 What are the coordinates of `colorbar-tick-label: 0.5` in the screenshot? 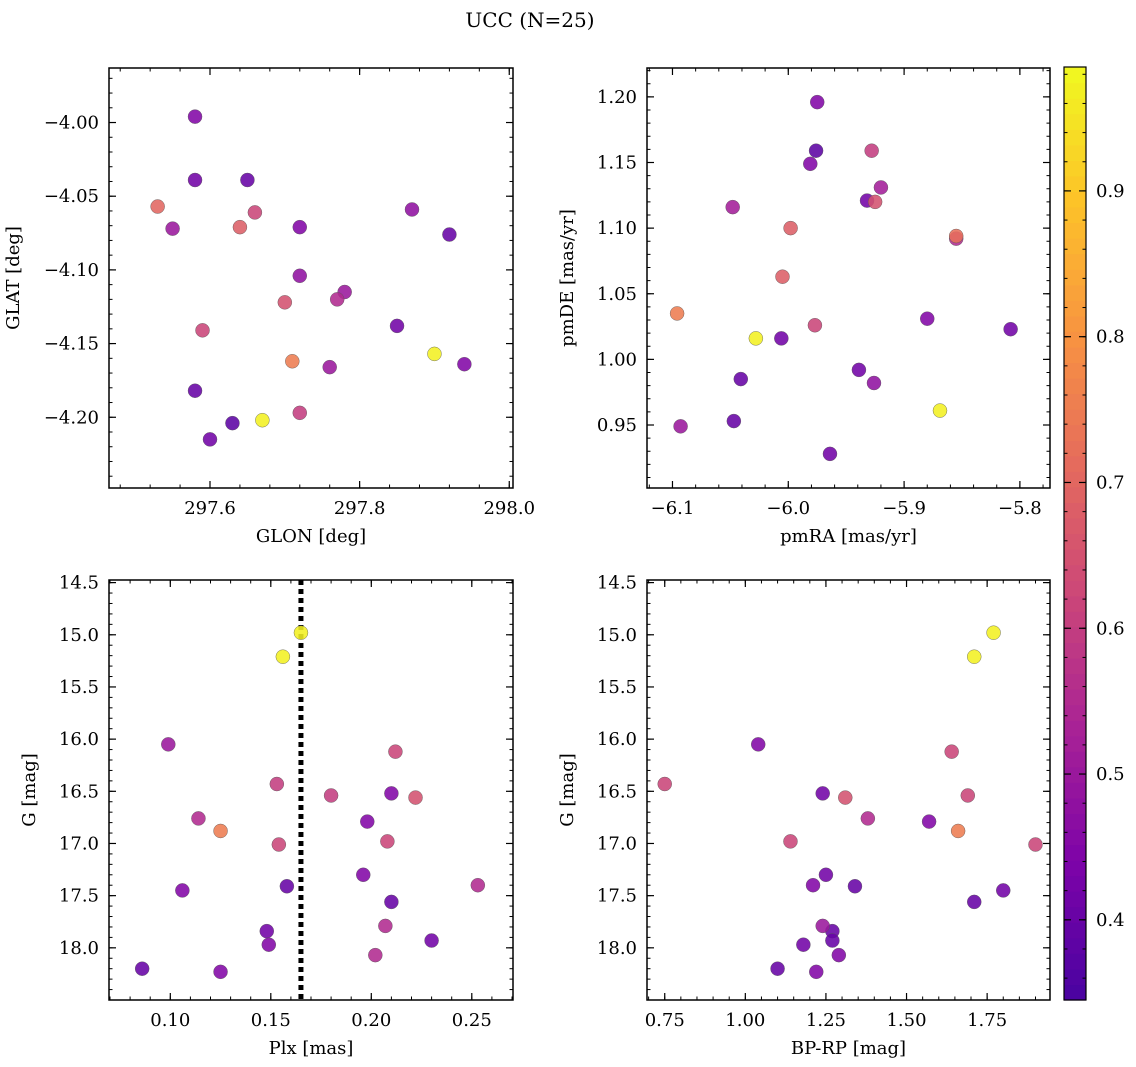 It's located at (1110, 774).